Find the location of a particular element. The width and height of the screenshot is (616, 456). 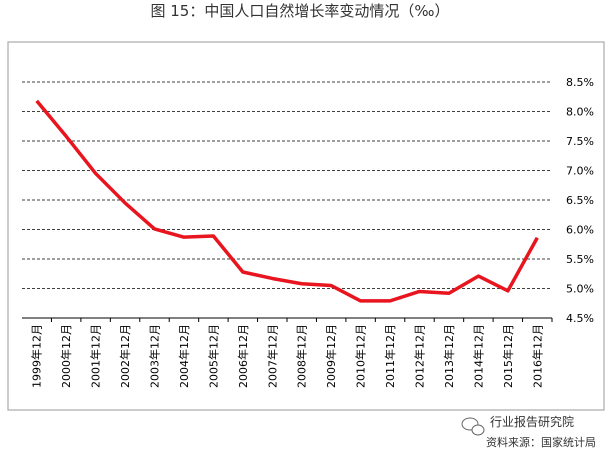

chart-title: 图 15：中国人口自然增长率变动情况（‰） is located at coordinates (300, 11).